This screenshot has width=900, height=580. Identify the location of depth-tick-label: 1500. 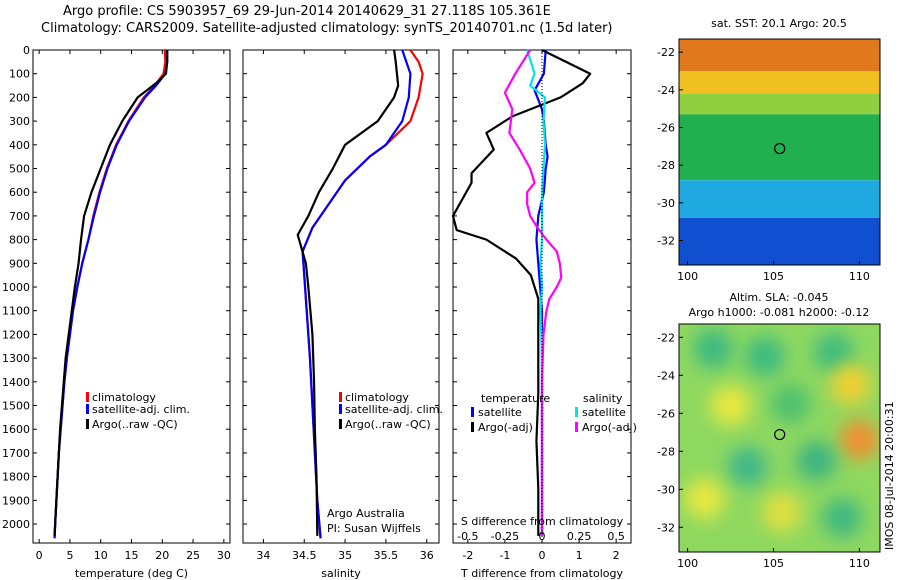
(16, 406).